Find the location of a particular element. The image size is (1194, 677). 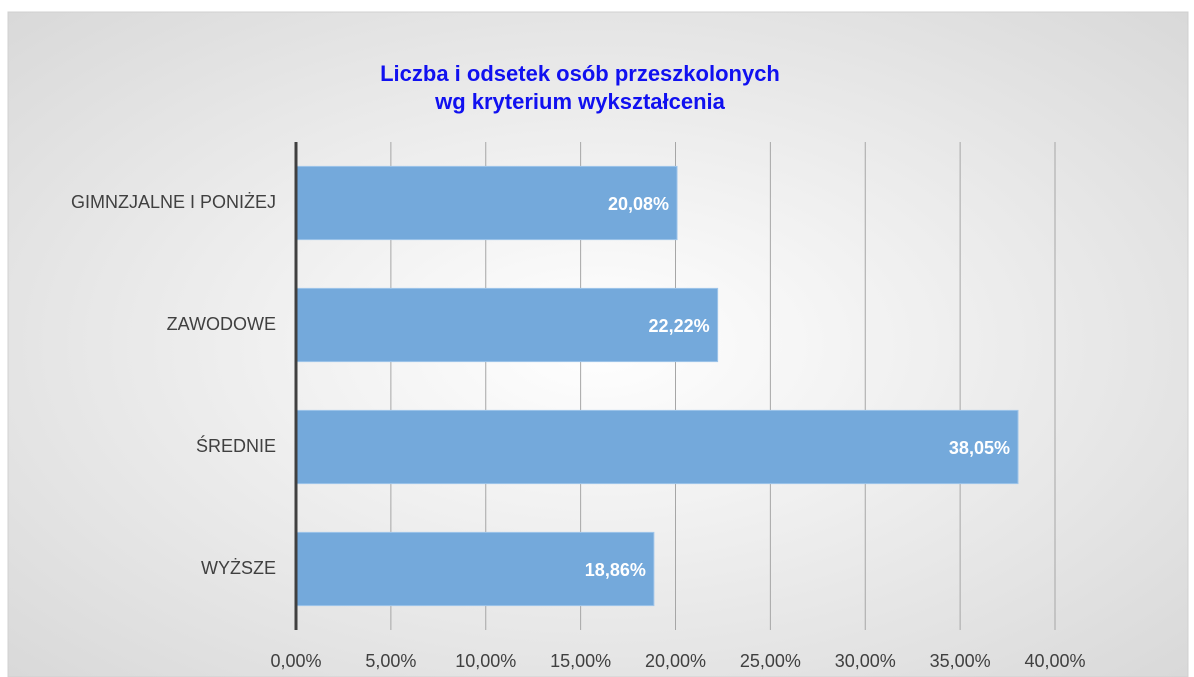

y-tick-label: ZAWODOWE is located at coordinates (221, 324).